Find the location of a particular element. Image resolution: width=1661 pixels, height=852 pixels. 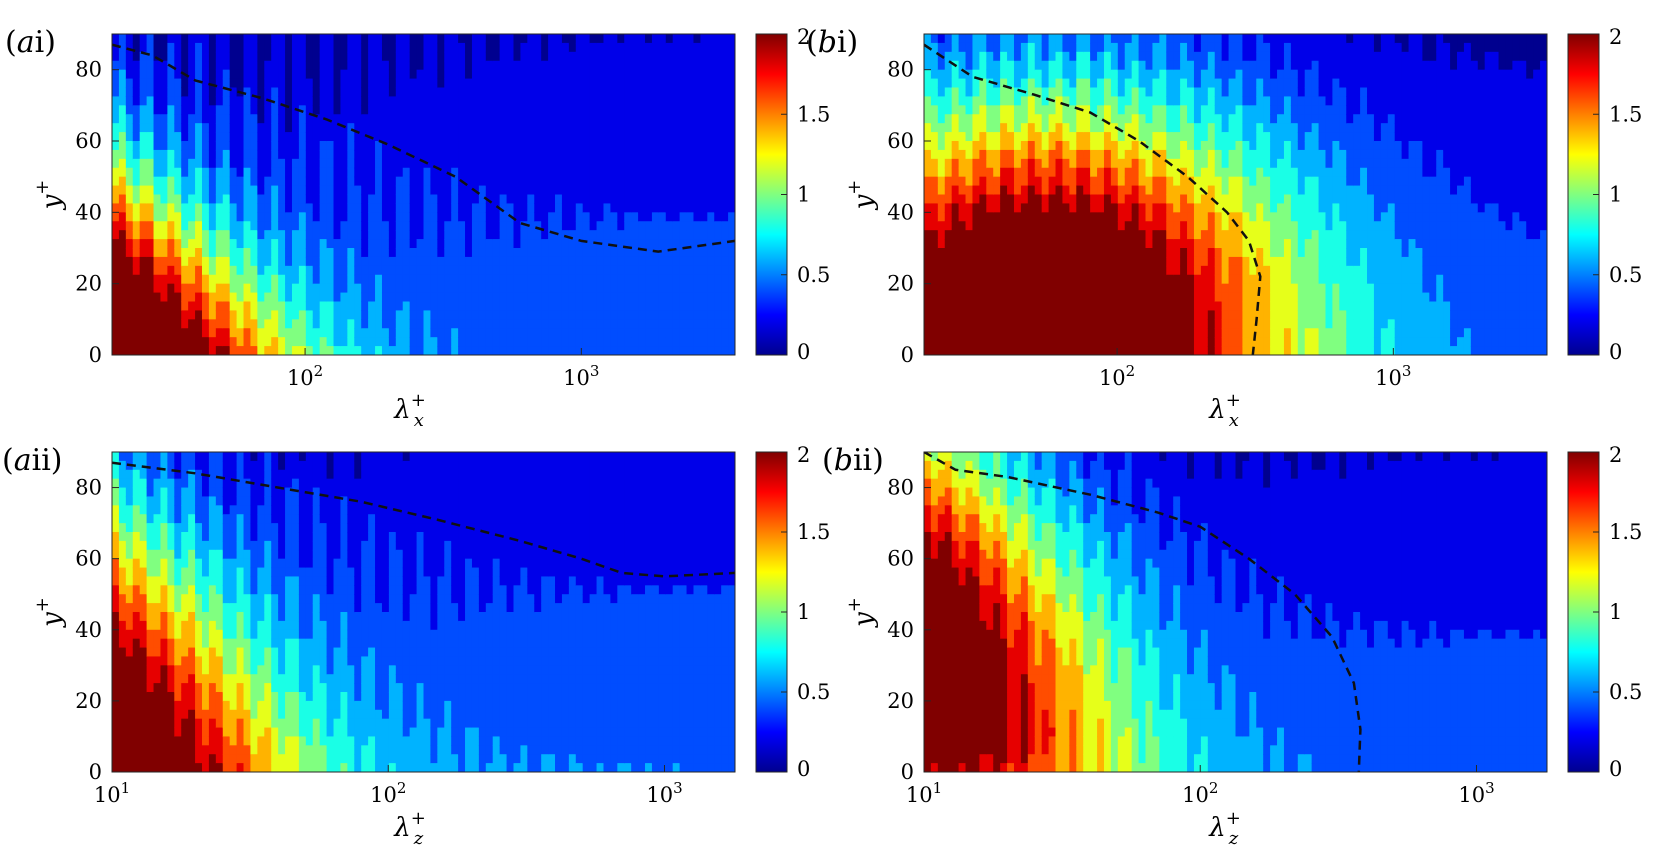

panel-label: (aii) is located at coordinates (32, 460).